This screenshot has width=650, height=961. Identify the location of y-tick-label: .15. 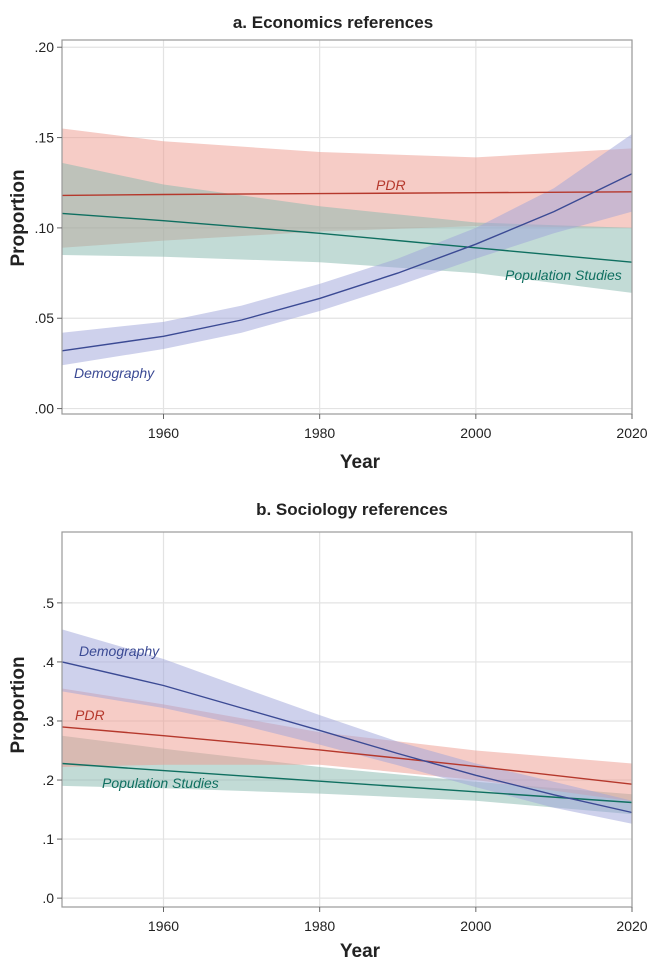
(45, 138).